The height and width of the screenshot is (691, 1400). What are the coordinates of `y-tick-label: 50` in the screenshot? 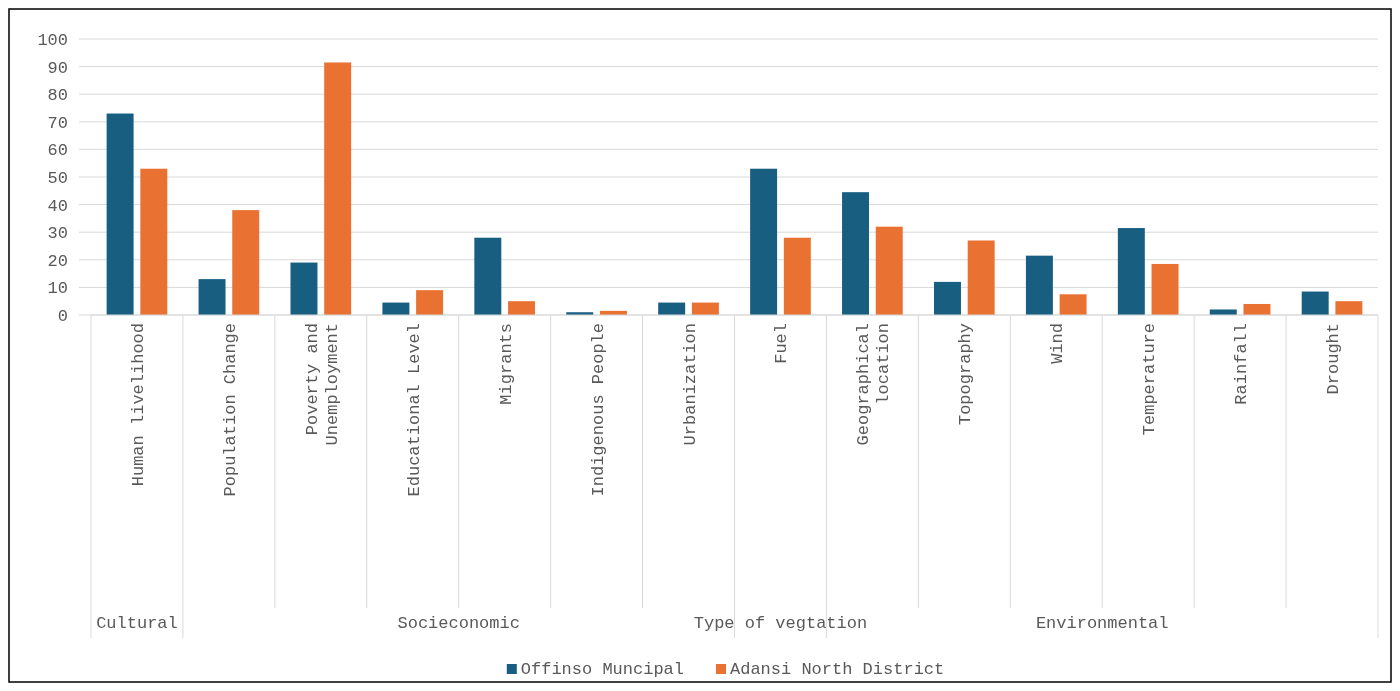 It's located at (57, 178).